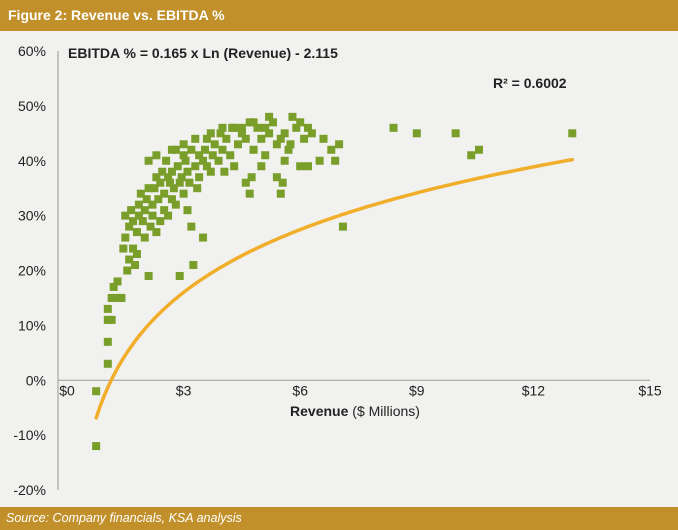  What do you see at coordinates (32, 325) in the screenshot?
I see `y-tick-label: 10%` at bounding box center [32, 325].